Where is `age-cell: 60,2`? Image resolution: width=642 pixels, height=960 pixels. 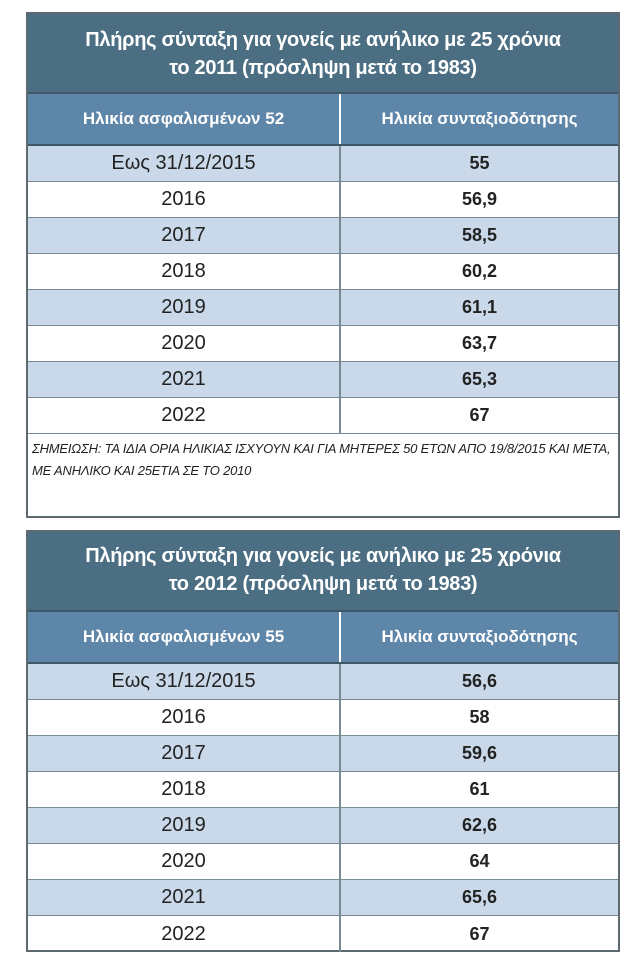
age-cell: 60,2 is located at coordinates (479, 271).